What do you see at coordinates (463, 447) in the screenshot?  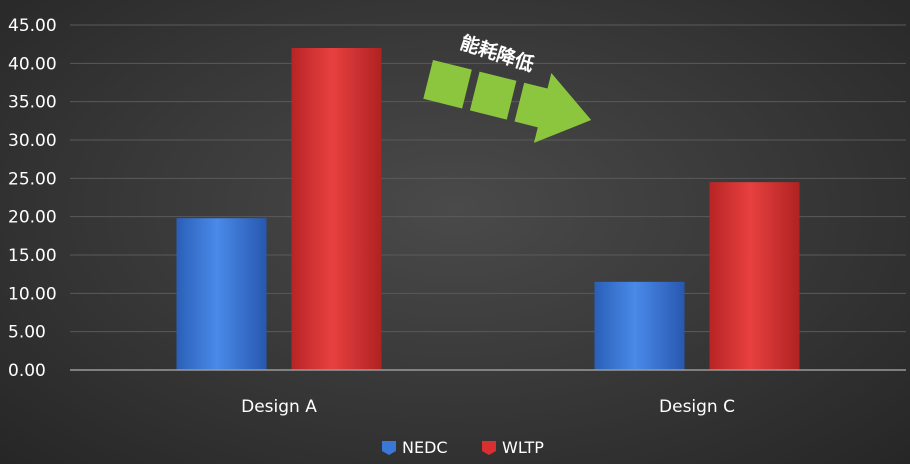 I see `legend: NEDC WLTP` at bounding box center [463, 447].